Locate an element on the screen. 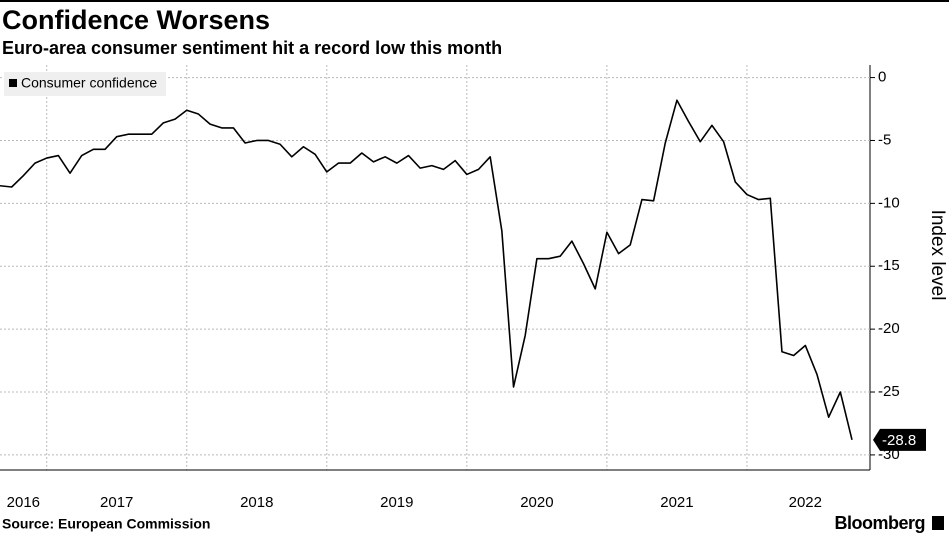  y-axis-label: Index level is located at coordinates (937, 255).